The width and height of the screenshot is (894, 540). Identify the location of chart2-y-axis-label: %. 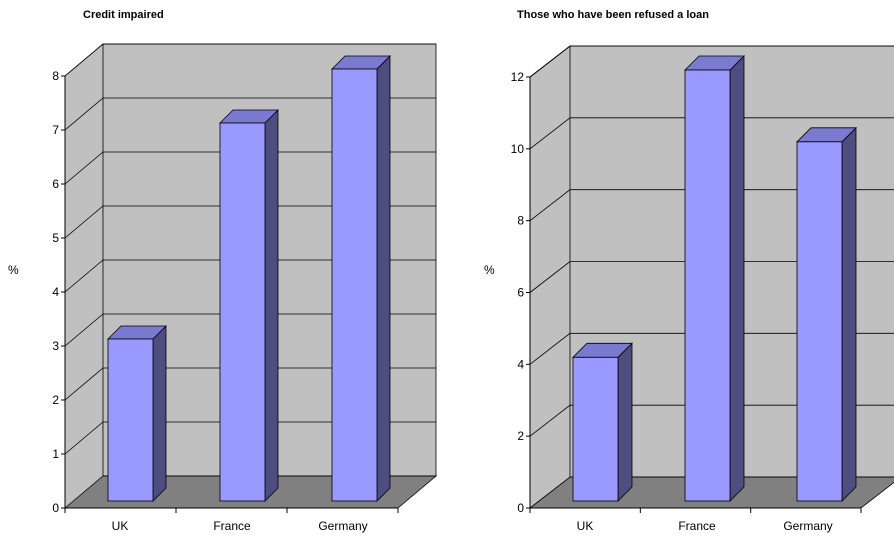
(489, 270).